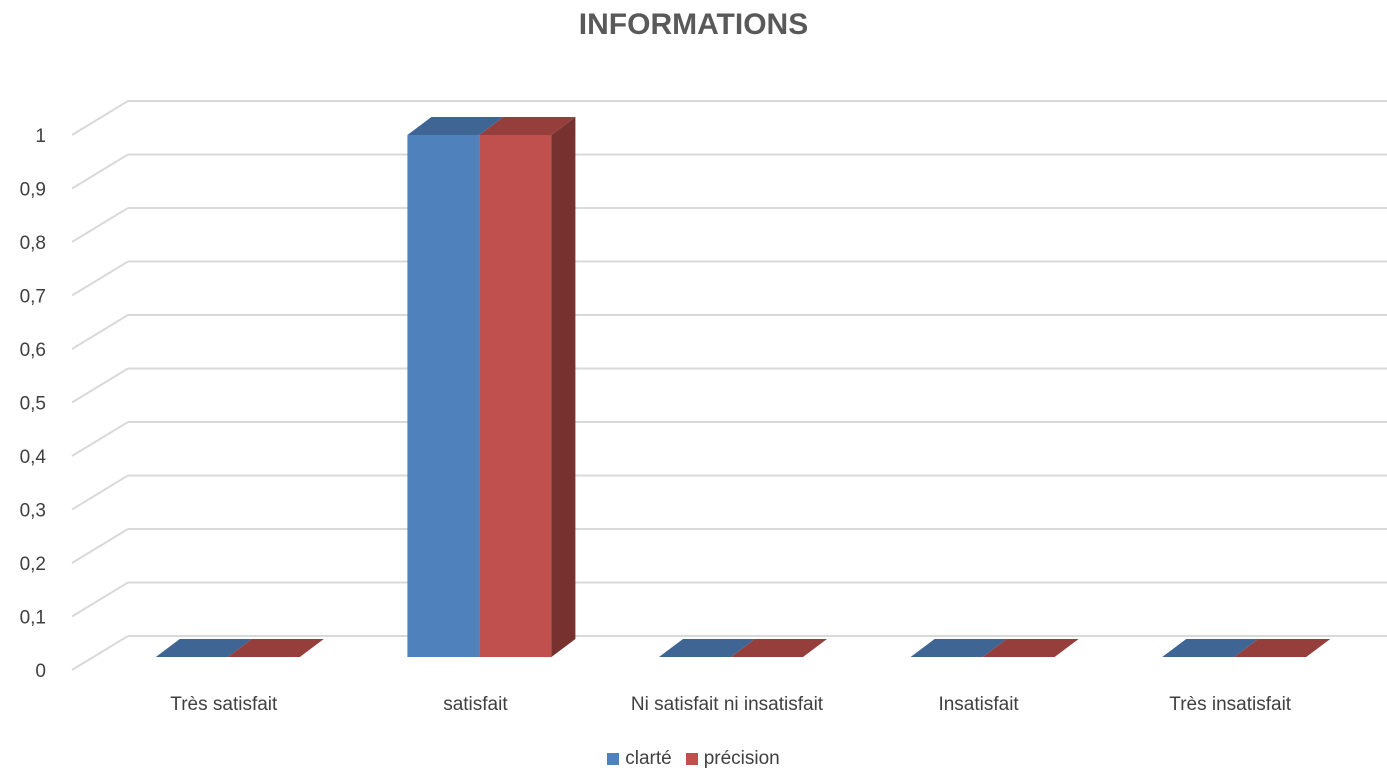 The width and height of the screenshot is (1387, 774). I want to click on y-tick-label: 0,7, so click(33, 297).